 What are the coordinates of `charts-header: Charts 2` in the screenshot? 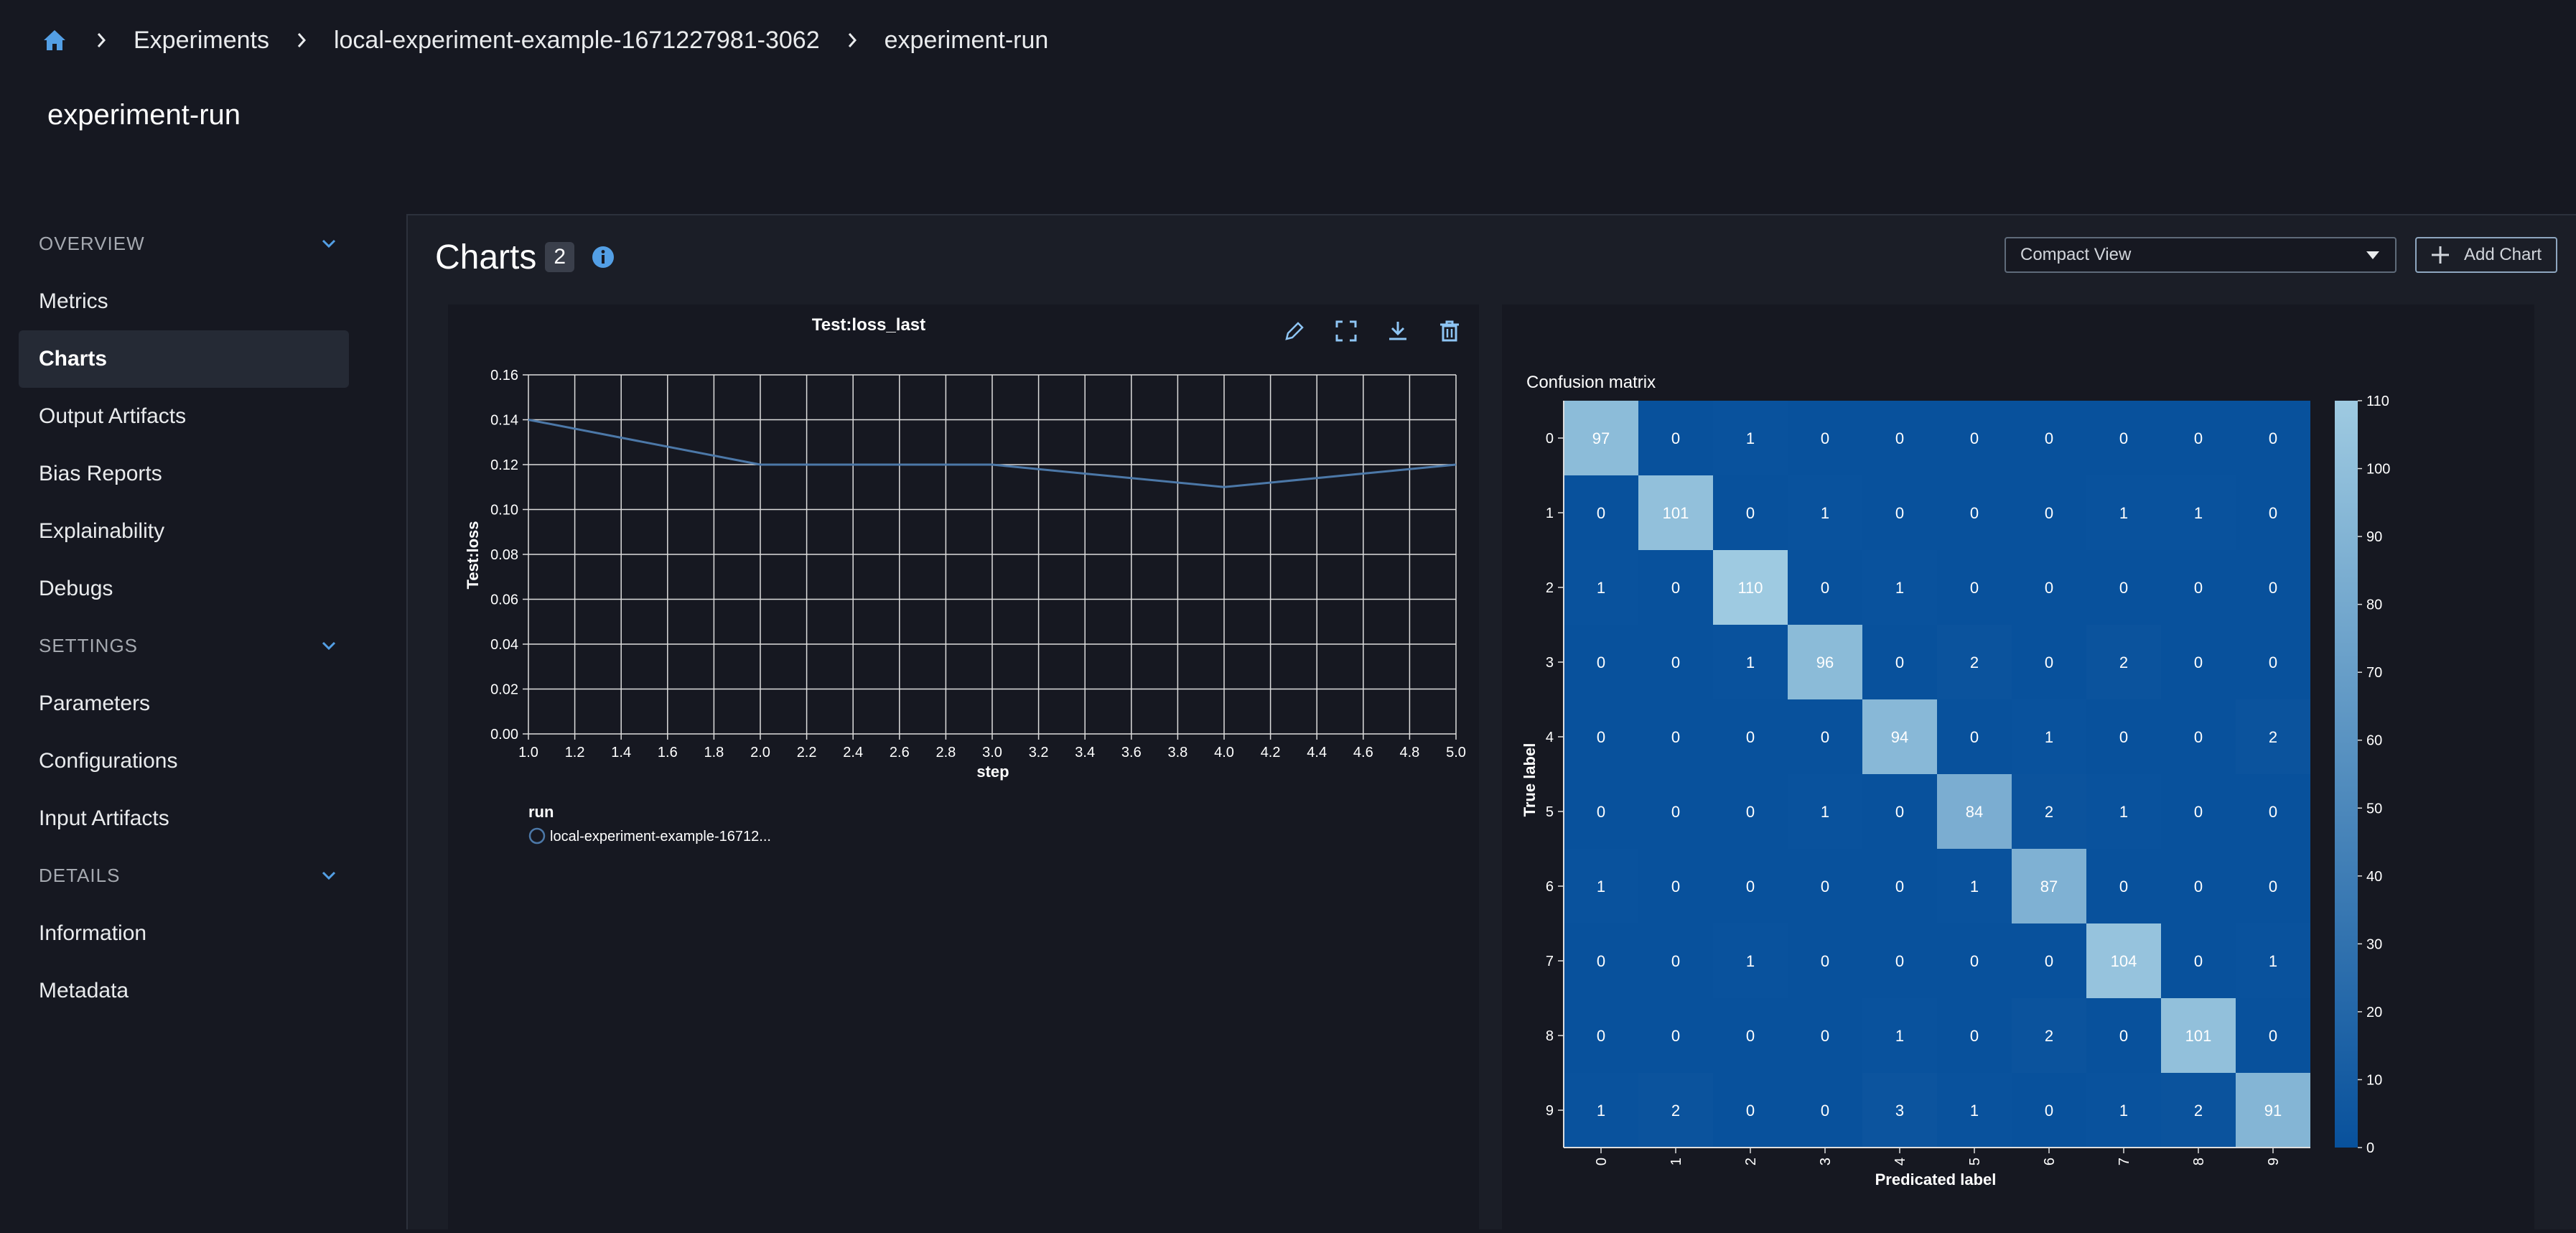 It's located at (525, 257).